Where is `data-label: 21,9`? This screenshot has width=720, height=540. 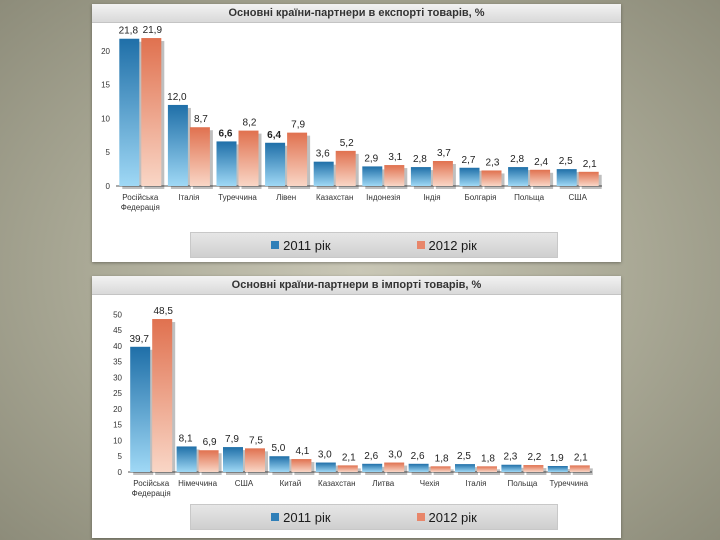 data-label: 21,9 is located at coordinates (153, 30).